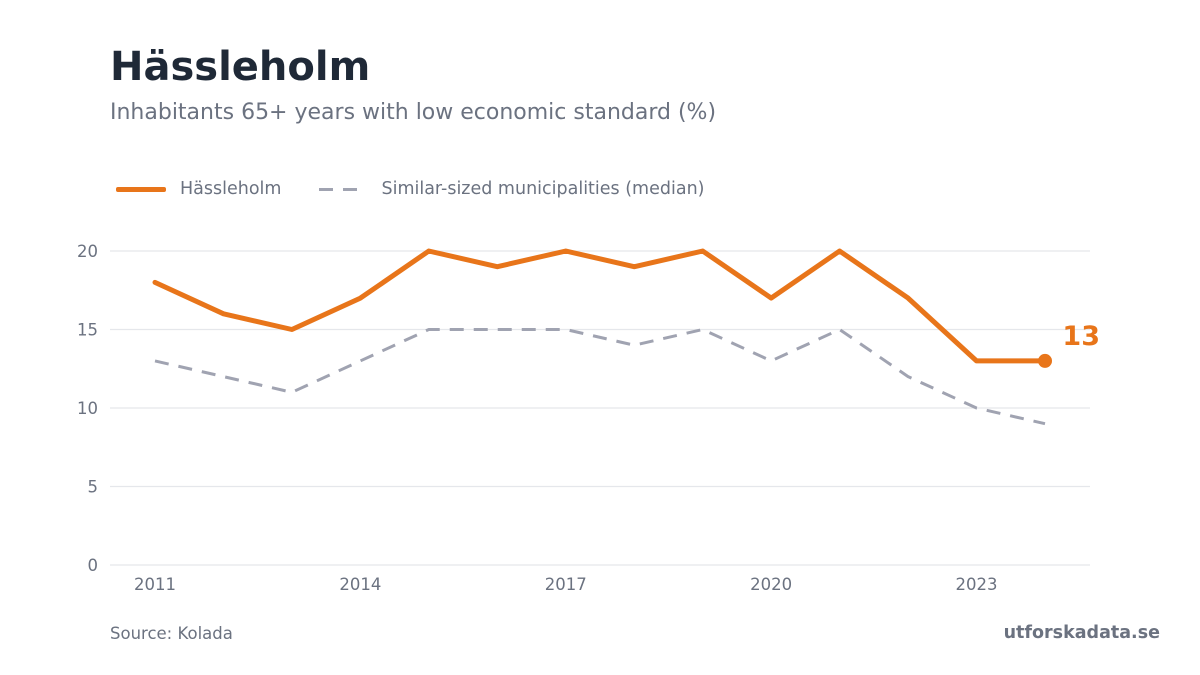 The image size is (1200, 675). I want to click on legend-swatch-solid, so click(141, 189).